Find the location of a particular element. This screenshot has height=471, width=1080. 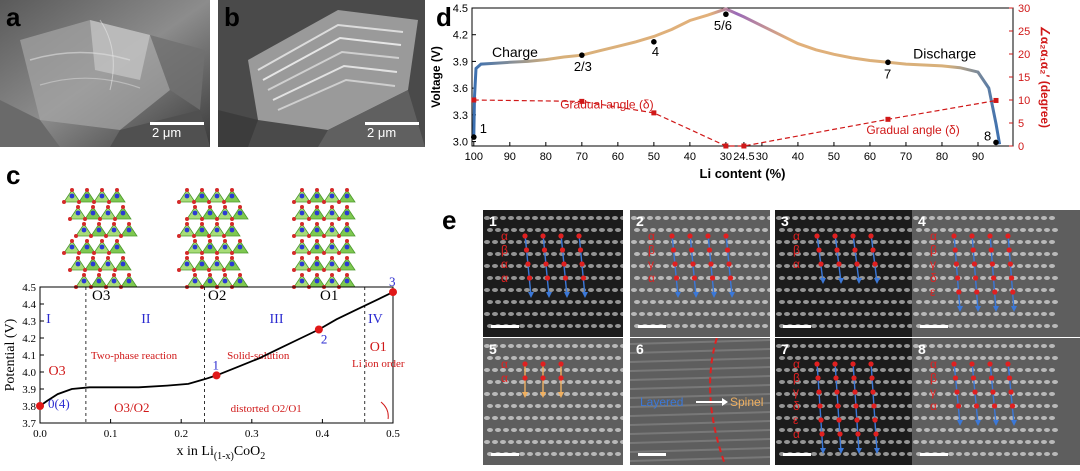

sem-texture-a is located at coordinates (105, 73).